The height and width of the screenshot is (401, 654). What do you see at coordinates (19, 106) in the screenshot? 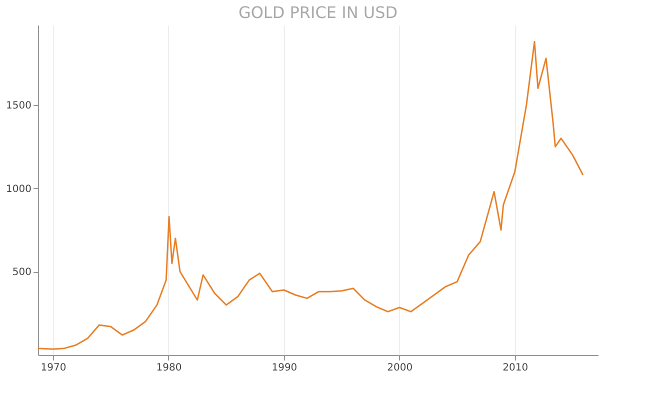
I see `y-tick-label: 1500` at bounding box center [19, 106].